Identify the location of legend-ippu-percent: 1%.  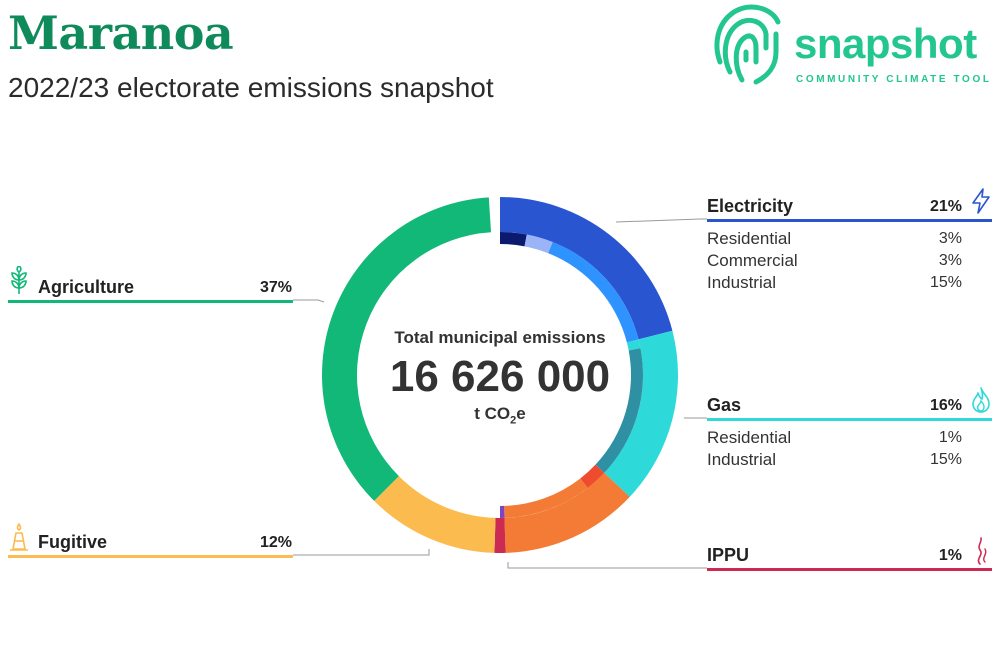
(950, 555).